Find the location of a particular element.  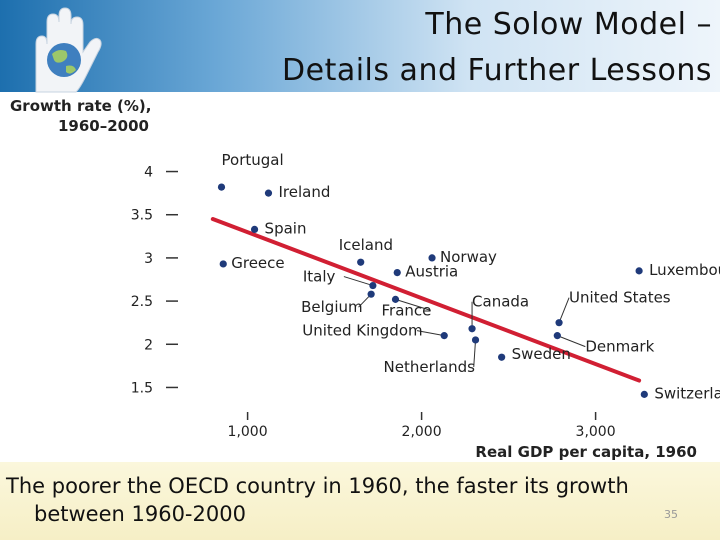

point-label: Netherlands is located at coordinates (430, 367).